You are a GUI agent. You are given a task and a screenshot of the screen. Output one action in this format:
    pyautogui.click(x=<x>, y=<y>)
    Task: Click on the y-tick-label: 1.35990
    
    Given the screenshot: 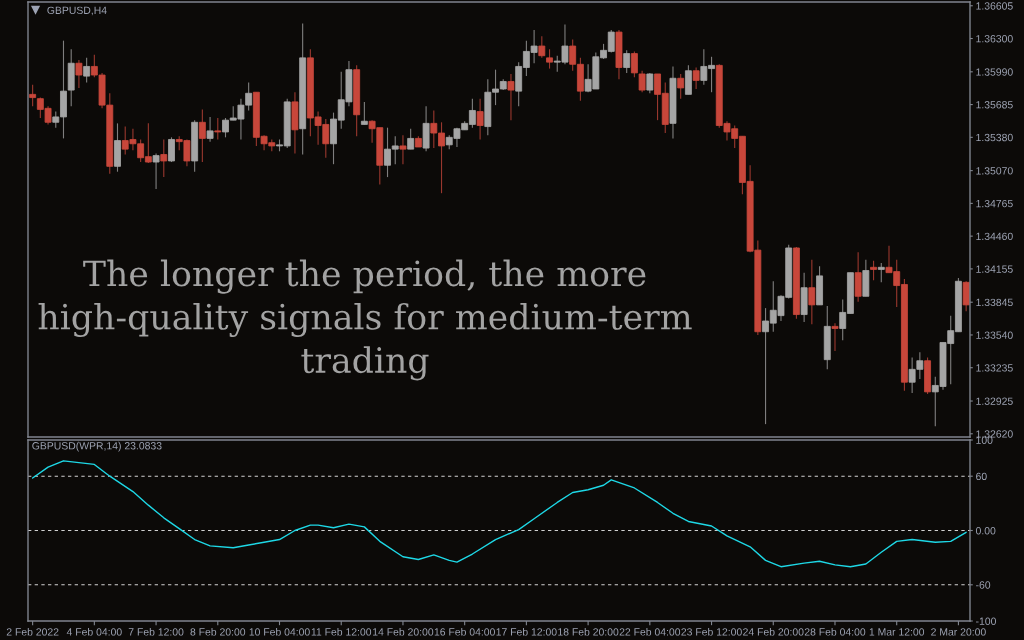 What is the action you would take?
    pyautogui.click(x=994, y=72)
    